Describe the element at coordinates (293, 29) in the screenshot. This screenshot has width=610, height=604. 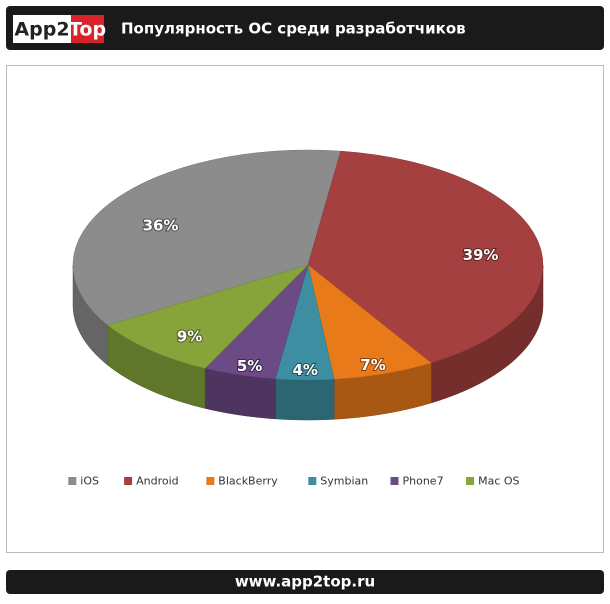
I see `chart-title: Популярность ОС среди разработчиков` at that location.